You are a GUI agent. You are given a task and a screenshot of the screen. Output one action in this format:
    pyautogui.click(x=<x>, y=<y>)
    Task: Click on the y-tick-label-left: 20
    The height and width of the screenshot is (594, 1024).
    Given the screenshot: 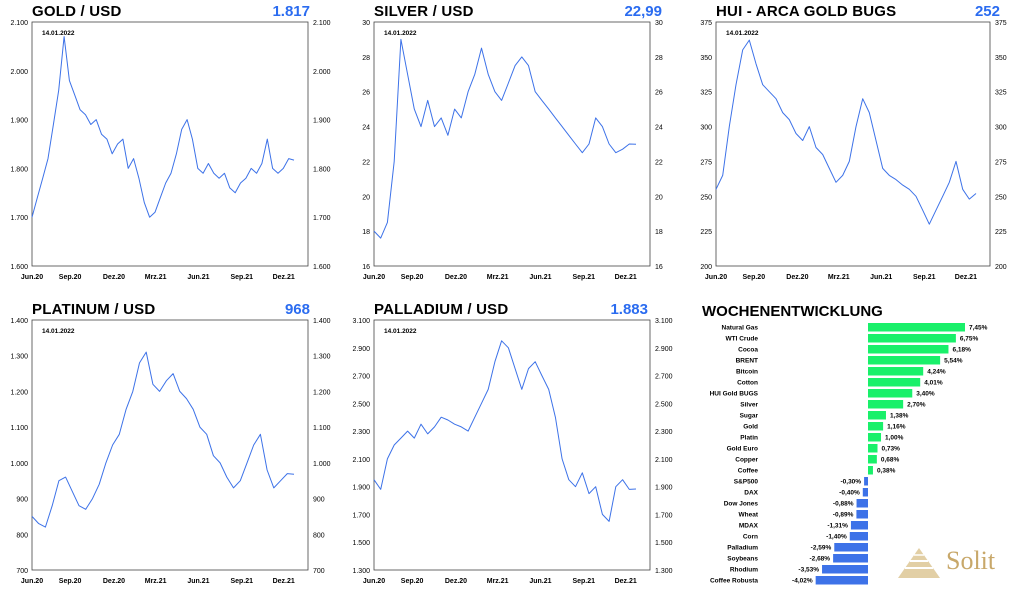 What is the action you would take?
    pyautogui.click(x=366, y=197)
    